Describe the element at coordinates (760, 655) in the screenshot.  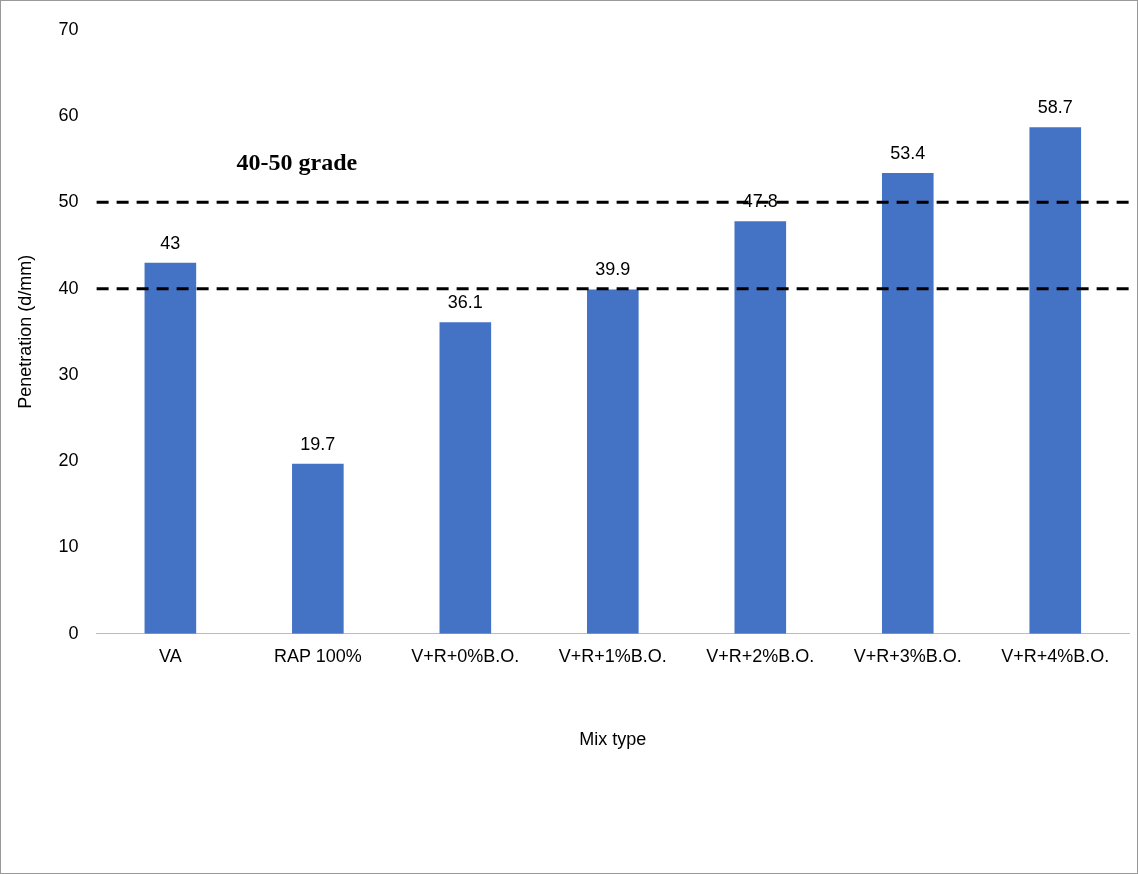
I see `x-tick-label: V+R+2%B.O.` at that location.